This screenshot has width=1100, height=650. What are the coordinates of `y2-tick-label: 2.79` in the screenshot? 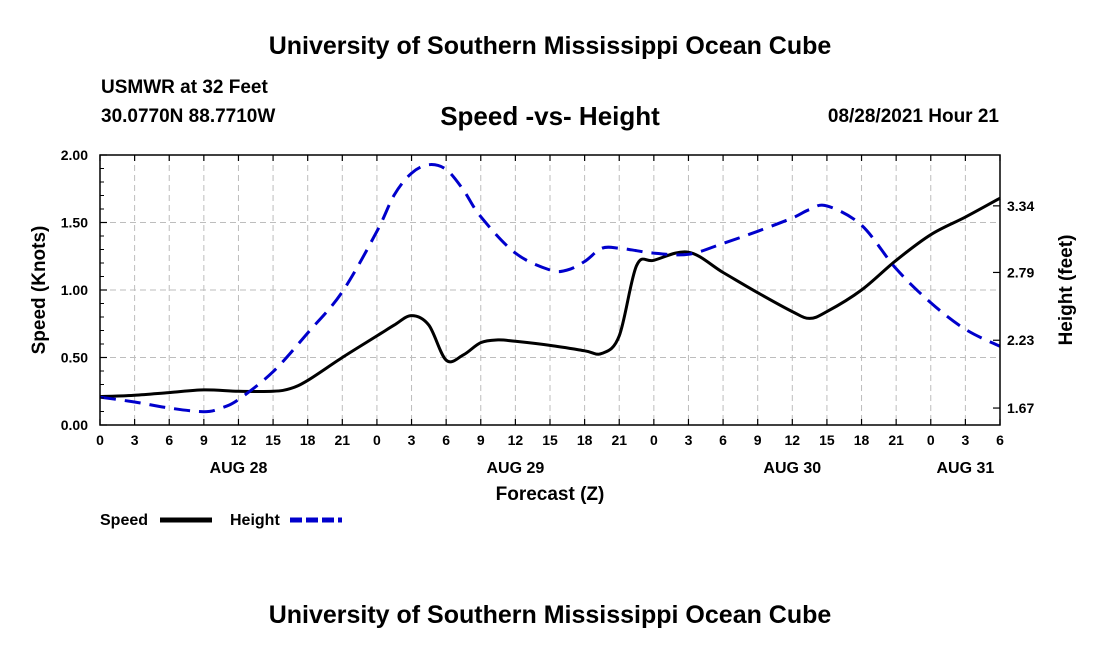 It's located at (1020, 272).